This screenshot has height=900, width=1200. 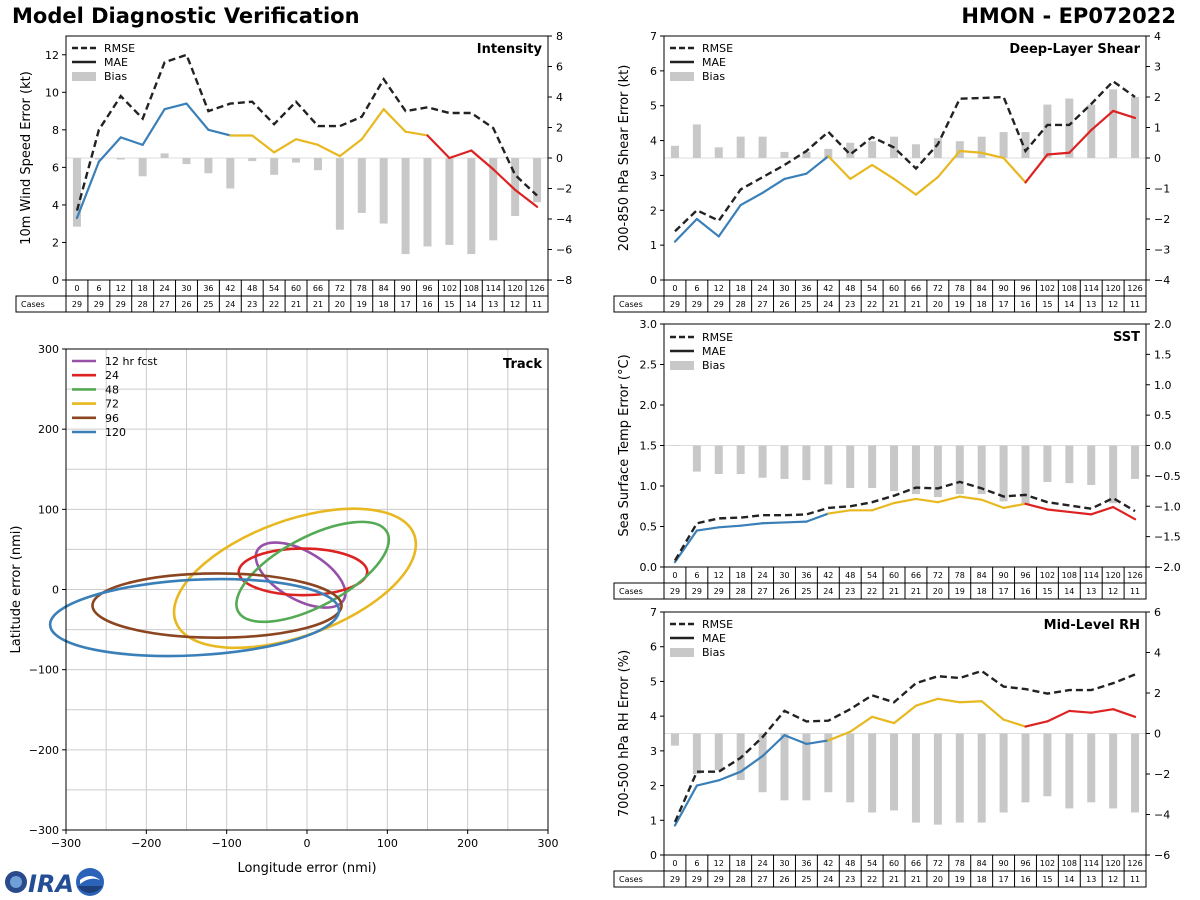 I want to click on table-hour-cell: 90, so click(x=1003, y=288).